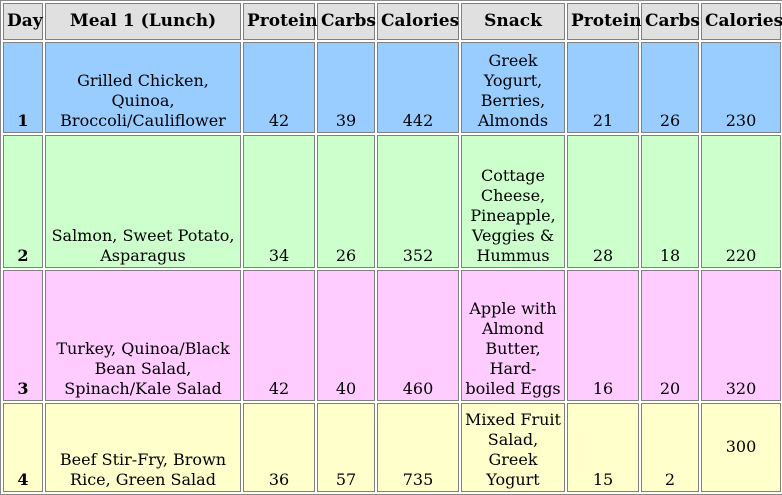 The image size is (782, 495). Describe the element at coordinates (279, 447) in the screenshot. I see `meal-protein-cell: 36` at that location.